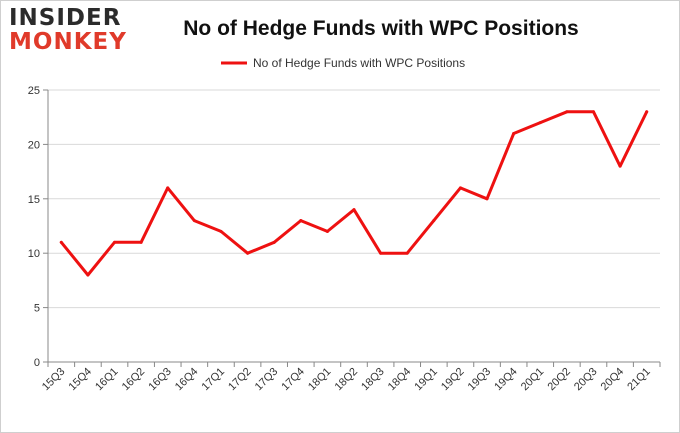 The width and height of the screenshot is (680, 433). What do you see at coordinates (559, 380) in the screenshot?
I see `x-tick-label-20Q2: 20Q2` at bounding box center [559, 380].